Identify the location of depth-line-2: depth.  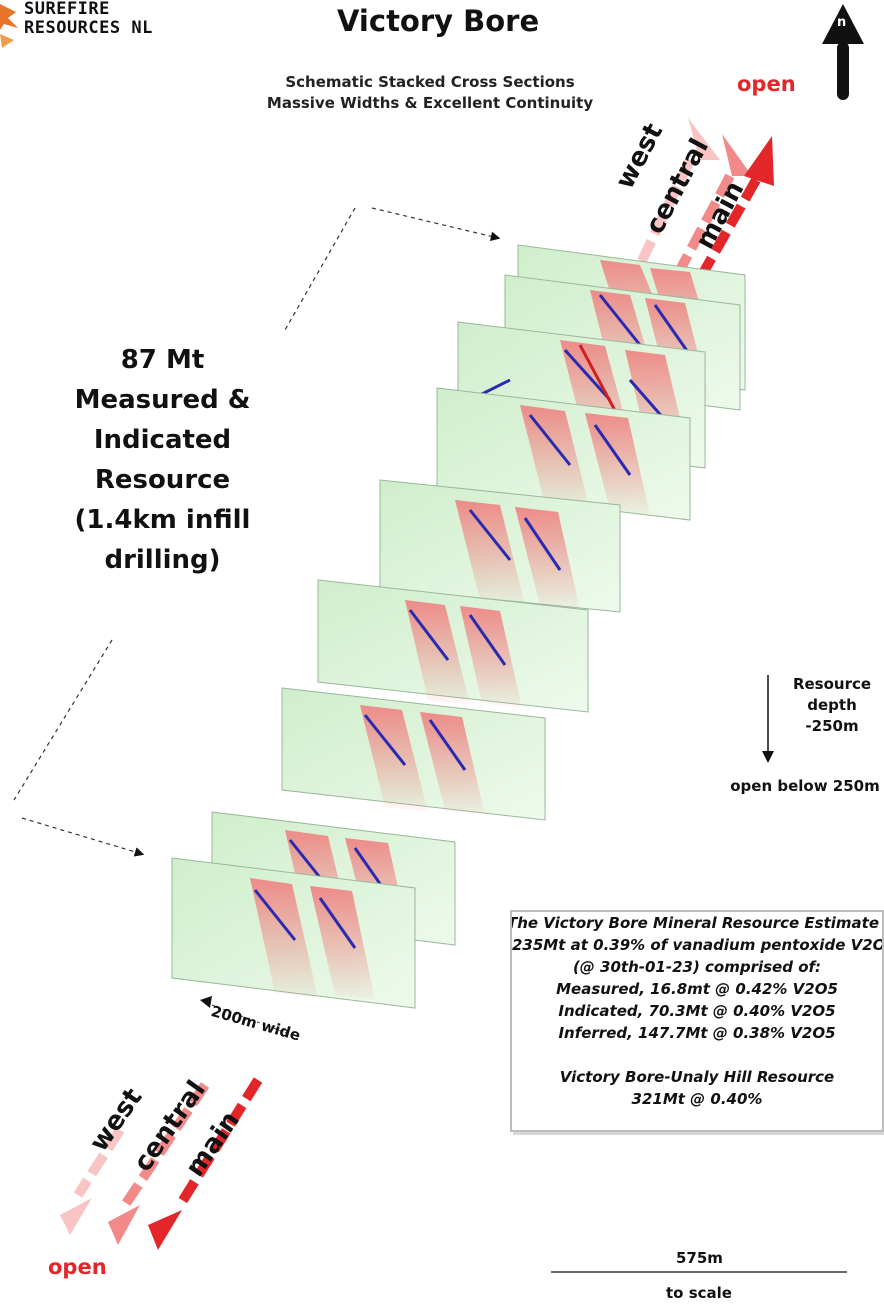
(832, 705).